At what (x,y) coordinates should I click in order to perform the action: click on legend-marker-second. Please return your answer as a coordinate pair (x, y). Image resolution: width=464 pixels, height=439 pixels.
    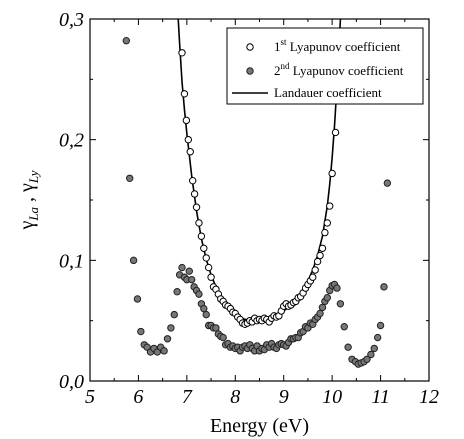
    Looking at the image, I should click on (250, 71).